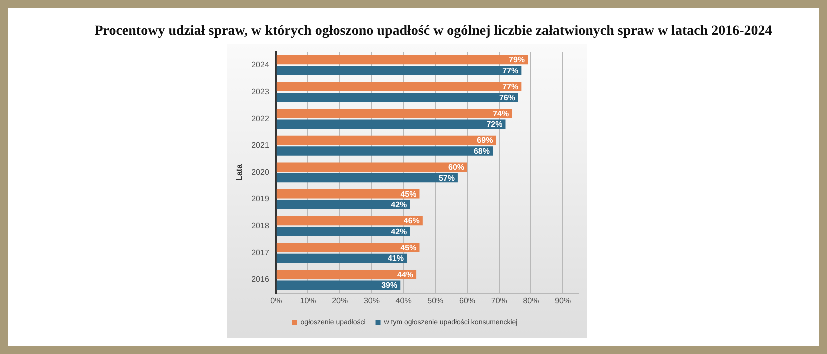 The image size is (827, 354). I want to click on y-tick-label: 2016, so click(261, 279).